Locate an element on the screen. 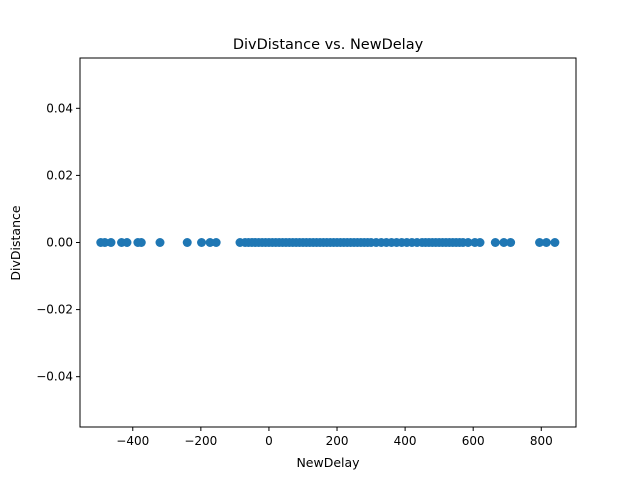 This screenshot has width=640, height=480. x-axis-label: NewDelay is located at coordinates (328, 462).